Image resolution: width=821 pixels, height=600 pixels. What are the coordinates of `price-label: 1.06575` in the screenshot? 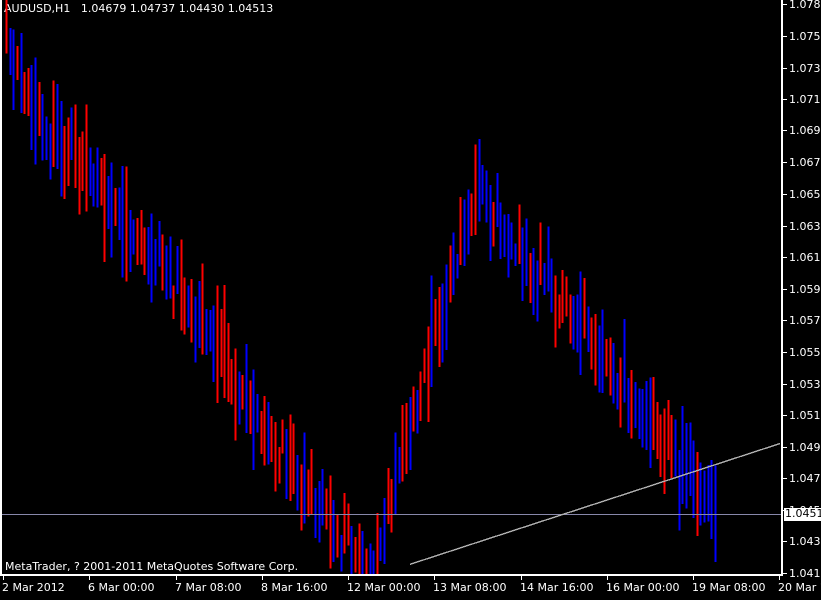 It's located at (805, 194).